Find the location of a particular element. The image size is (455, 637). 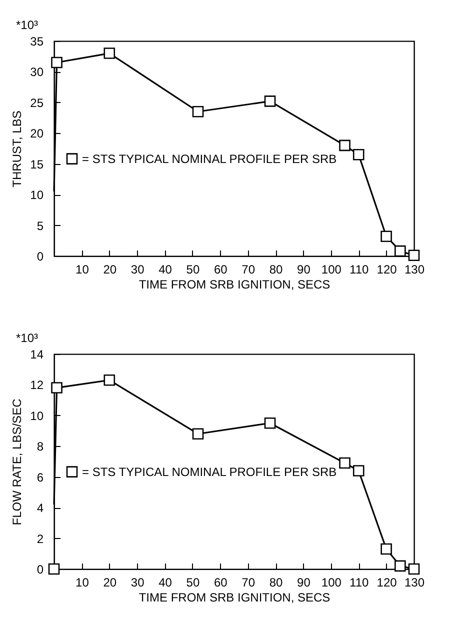

y-tick-label: 15 is located at coordinates (37, 164).